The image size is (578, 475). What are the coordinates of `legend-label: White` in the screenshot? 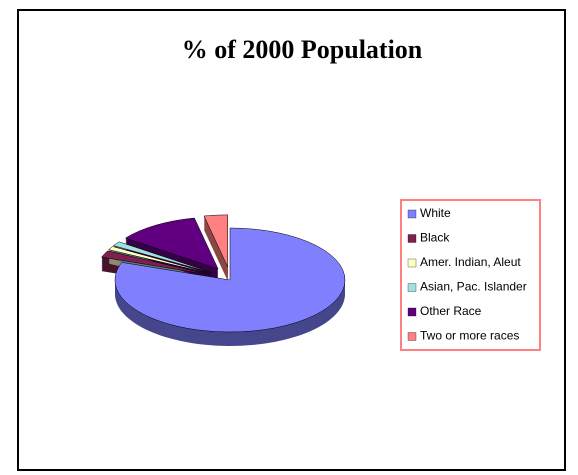 It's located at (435, 213).